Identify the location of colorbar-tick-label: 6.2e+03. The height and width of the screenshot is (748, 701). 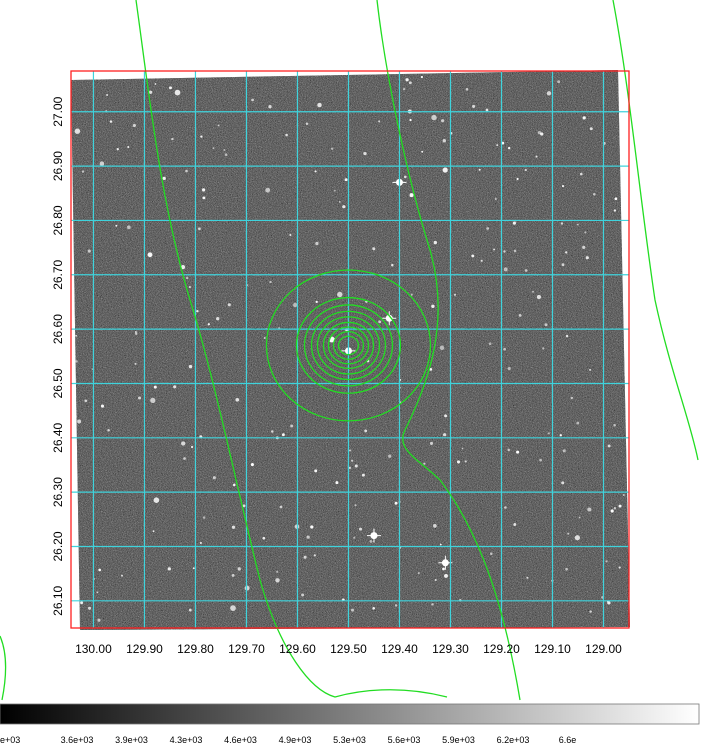
(513, 740).